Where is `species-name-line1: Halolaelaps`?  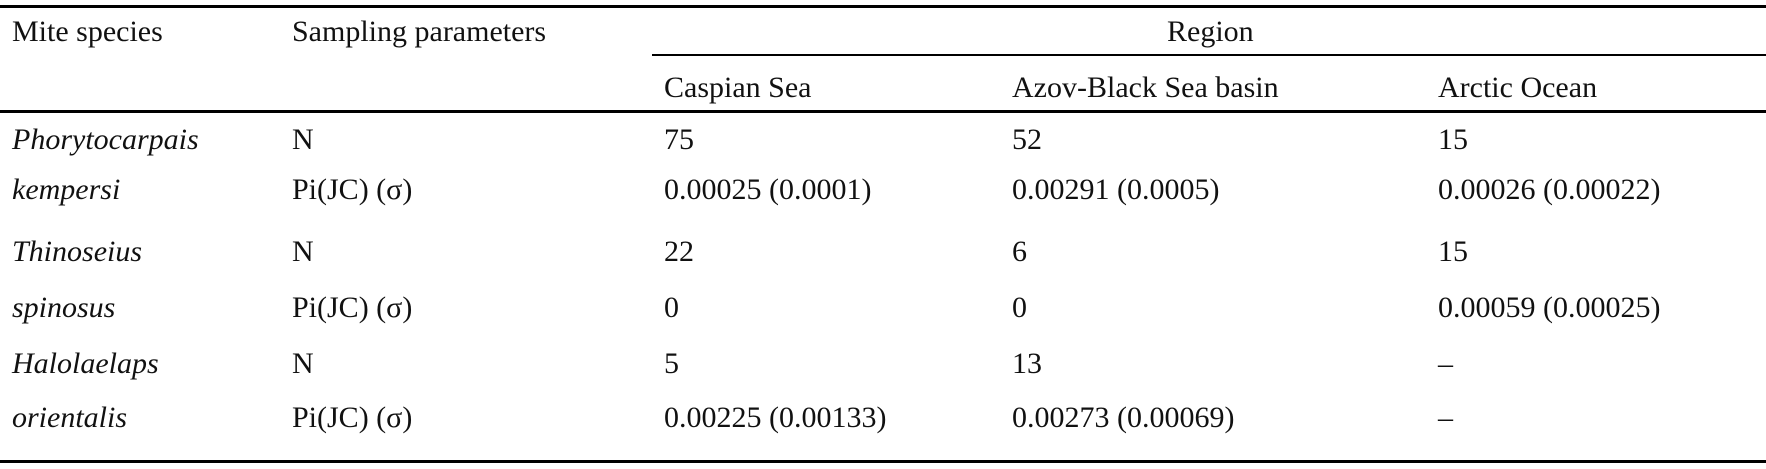 species-name-line1: Halolaelaps is located at coordinates (85, 363).